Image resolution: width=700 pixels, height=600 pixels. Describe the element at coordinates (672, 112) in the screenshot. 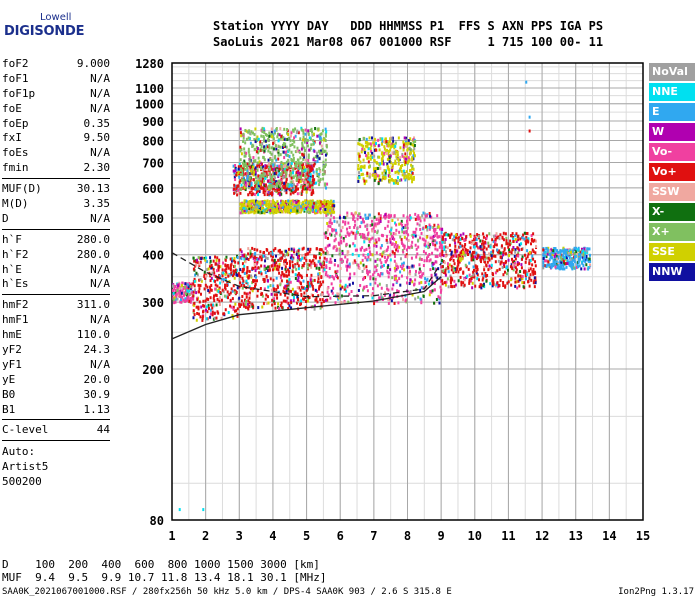

I see `legend-item: E` at that location.